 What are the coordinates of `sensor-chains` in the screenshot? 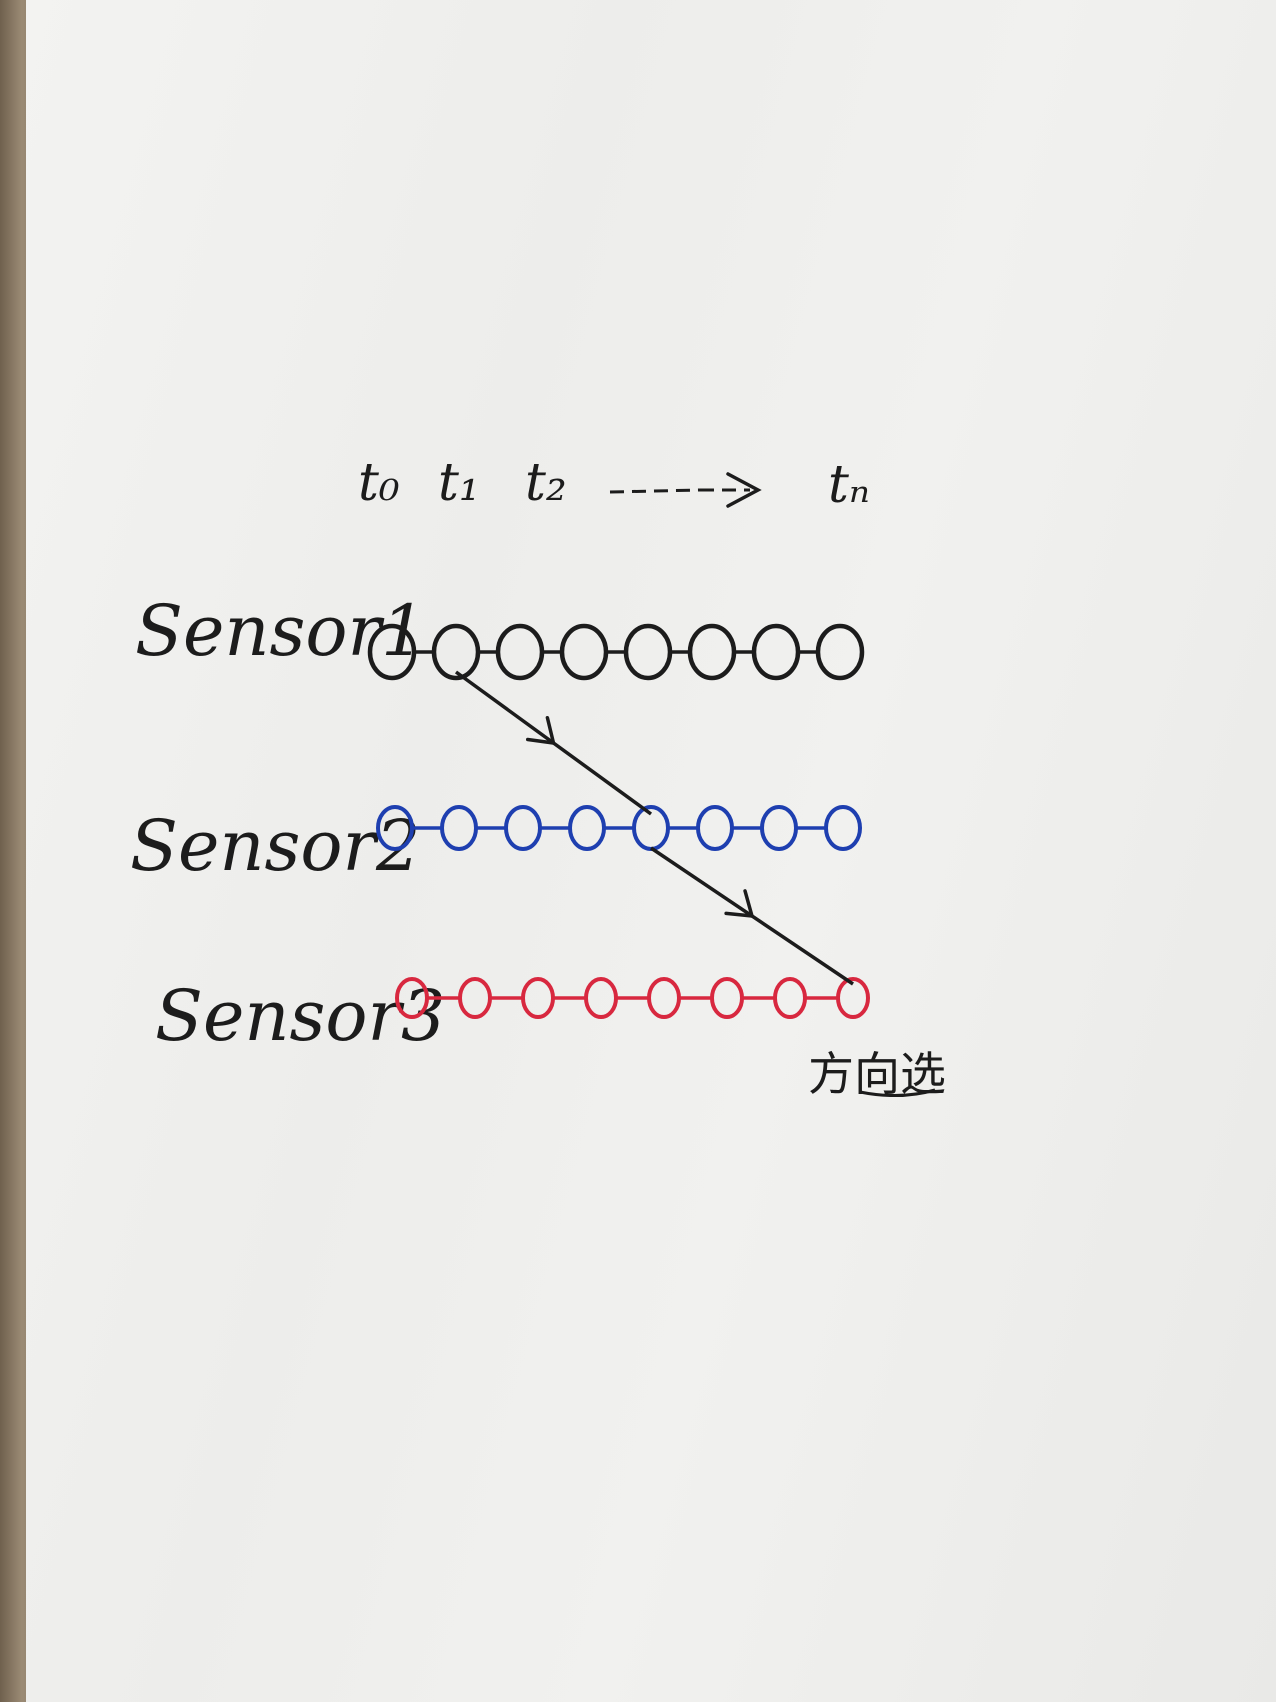 It's located at (618, 821).